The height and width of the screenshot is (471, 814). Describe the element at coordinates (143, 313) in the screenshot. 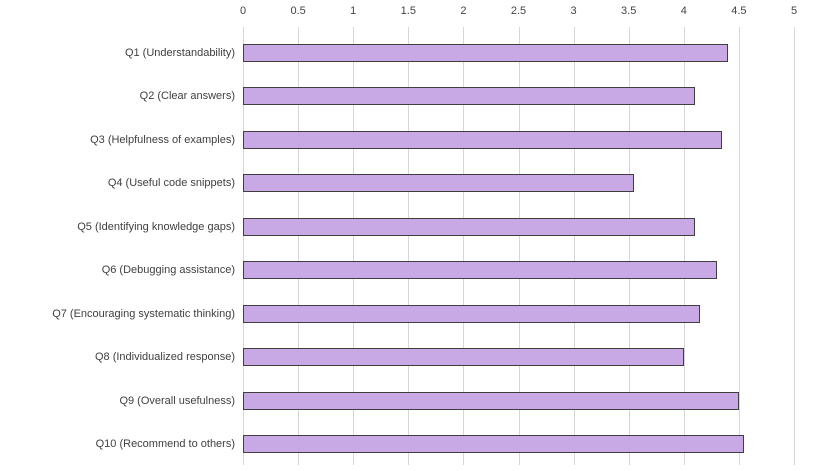

I see `category-label: Q7 (Encouraging systematic thinking)` at that location.